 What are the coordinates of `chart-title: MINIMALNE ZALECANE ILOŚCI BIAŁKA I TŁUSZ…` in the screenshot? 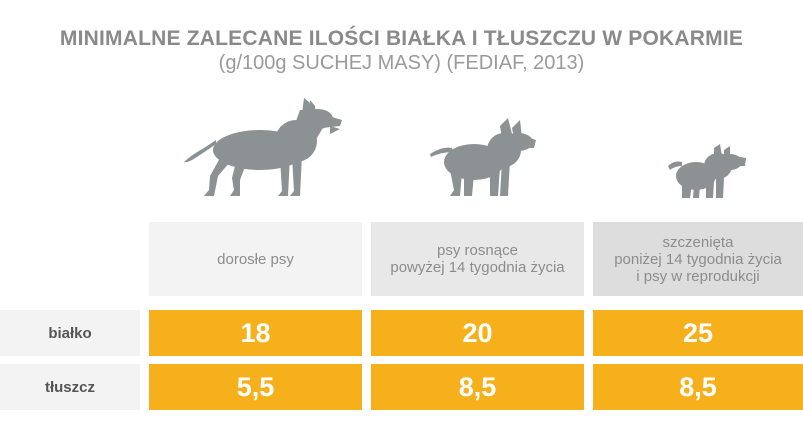 It's located at (401, 38).